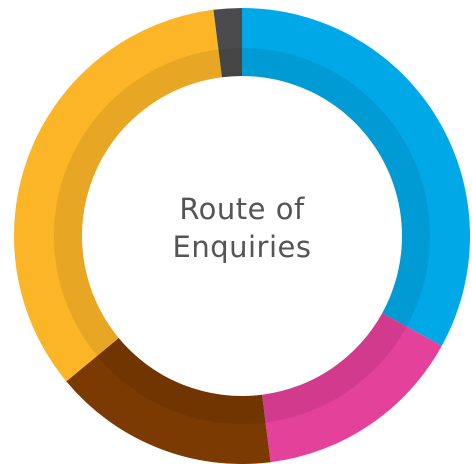 The image size is (472, 464). Describe the element at coordinates (242, 228) in the screenshot. I see `chart-title: Route of Enquiries` at that location.